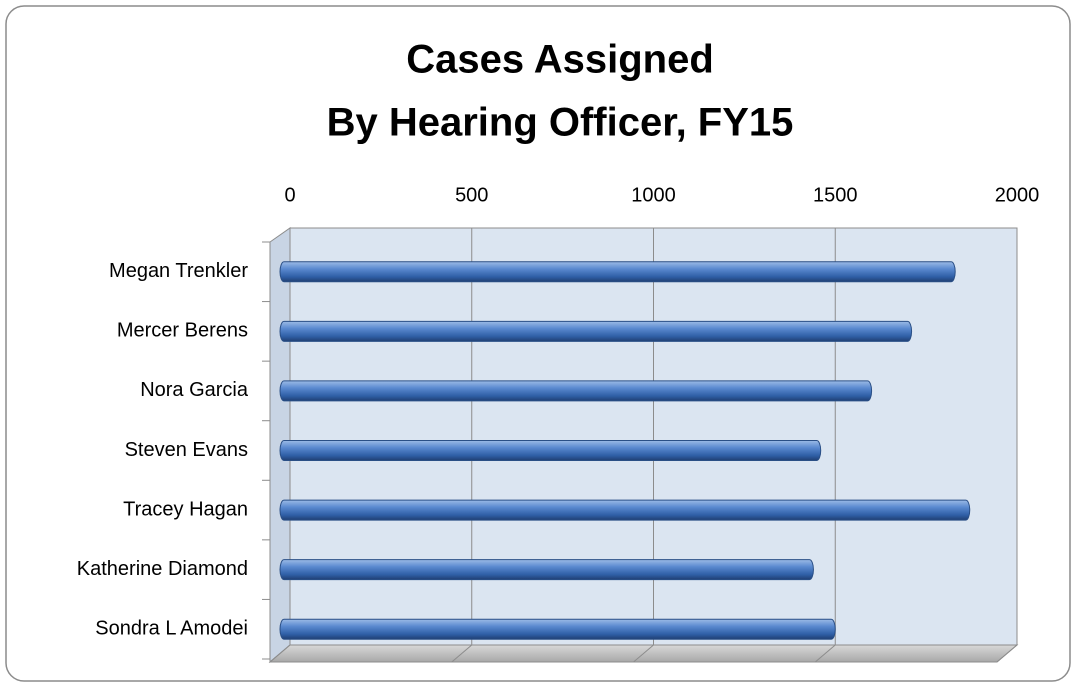 This screenshot has height=687, width=1076. What do you see at coordinates (185, 509) in the screenshot?
I see `y-tick-label: Tracey Hagan` at bounding box center [185, 509].